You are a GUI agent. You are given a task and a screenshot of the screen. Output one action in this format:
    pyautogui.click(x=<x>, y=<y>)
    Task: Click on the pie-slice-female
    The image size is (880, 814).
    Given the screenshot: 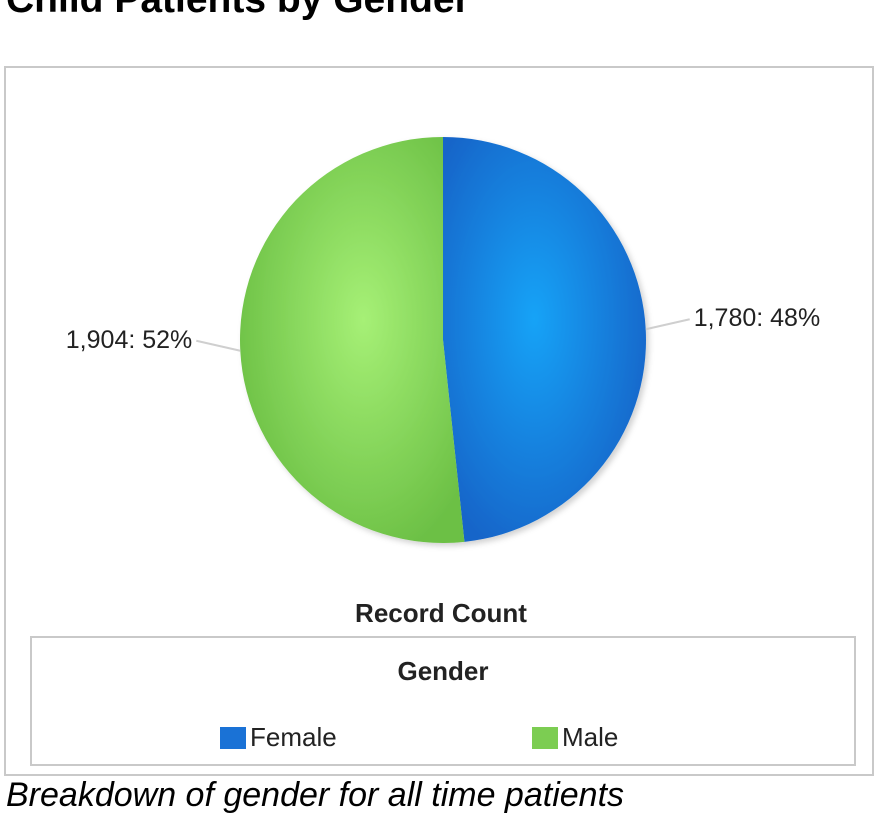 What is the action you would take?
    pyautogui.click(x=544, y=339)
    